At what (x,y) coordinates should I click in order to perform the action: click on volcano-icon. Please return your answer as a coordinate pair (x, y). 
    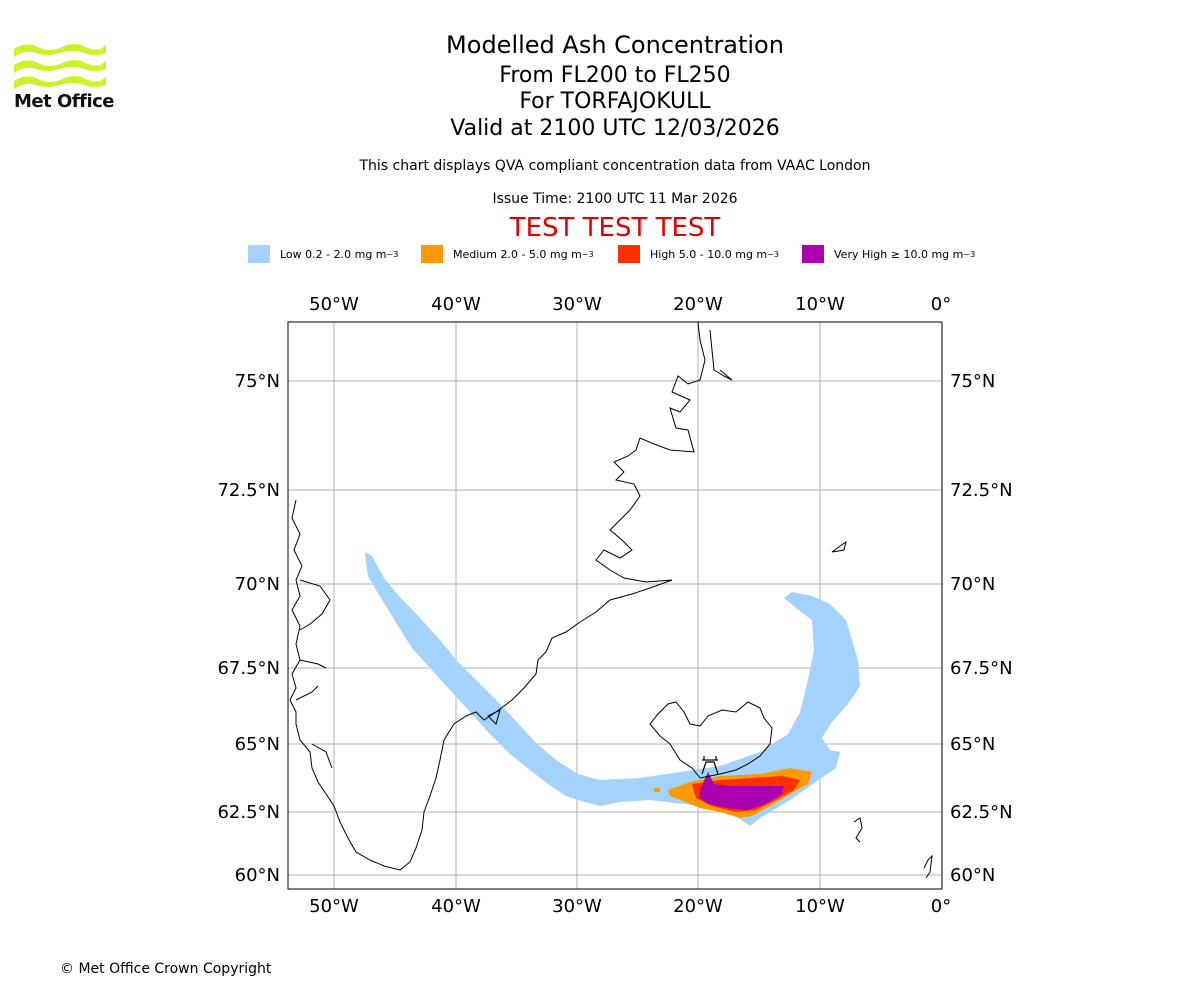
    Looking at the image, I should click on (710, 765).